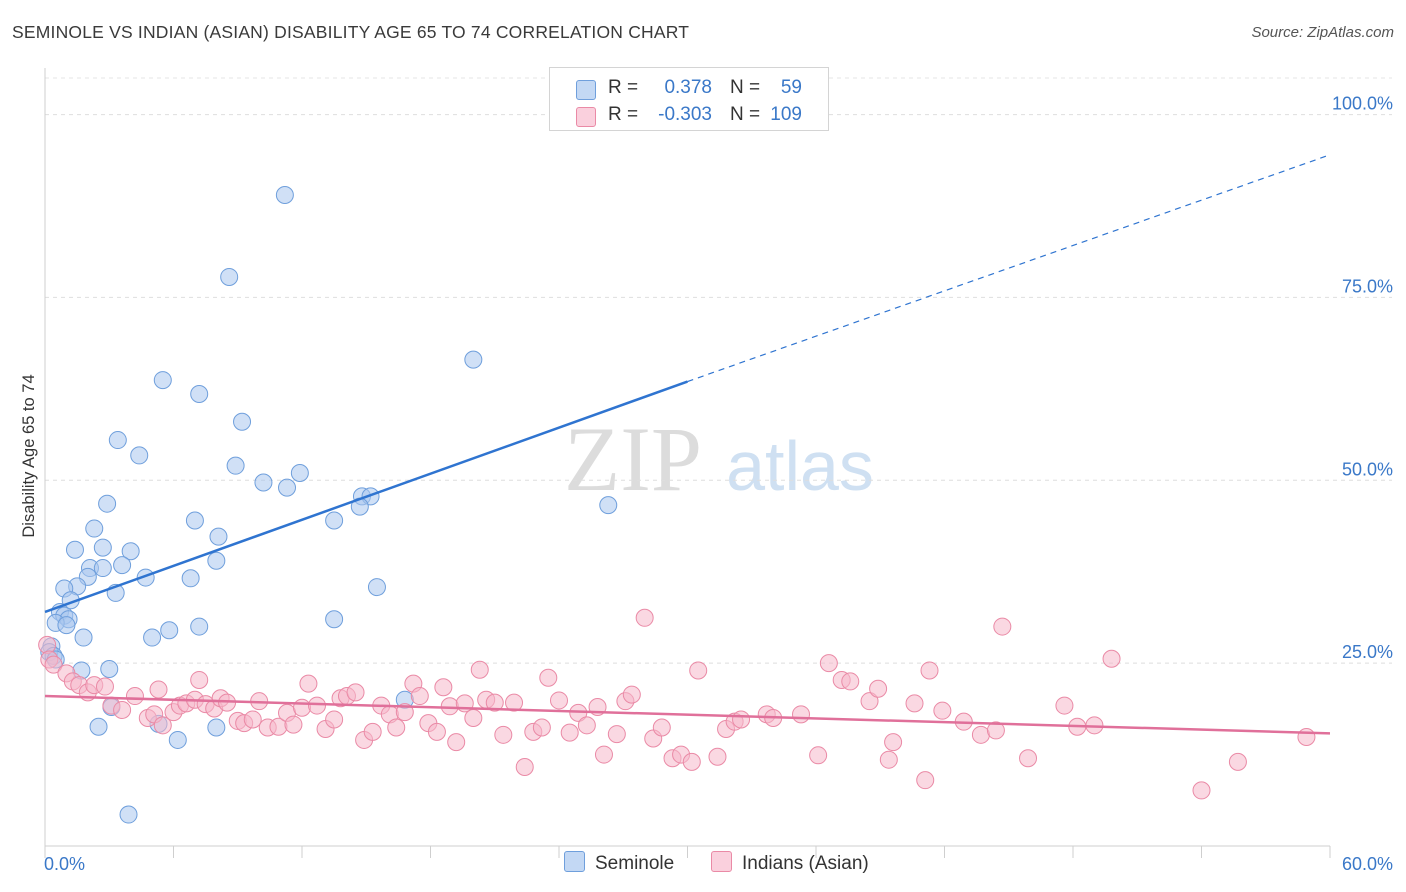 The height and width of the screenshot is (892, 1406). What do you see at coordinates (805, 863) in the screenshot?
I see `bottom-legend-label-indians-asian: Indians (Asian)` at bounding box center [805, 863].